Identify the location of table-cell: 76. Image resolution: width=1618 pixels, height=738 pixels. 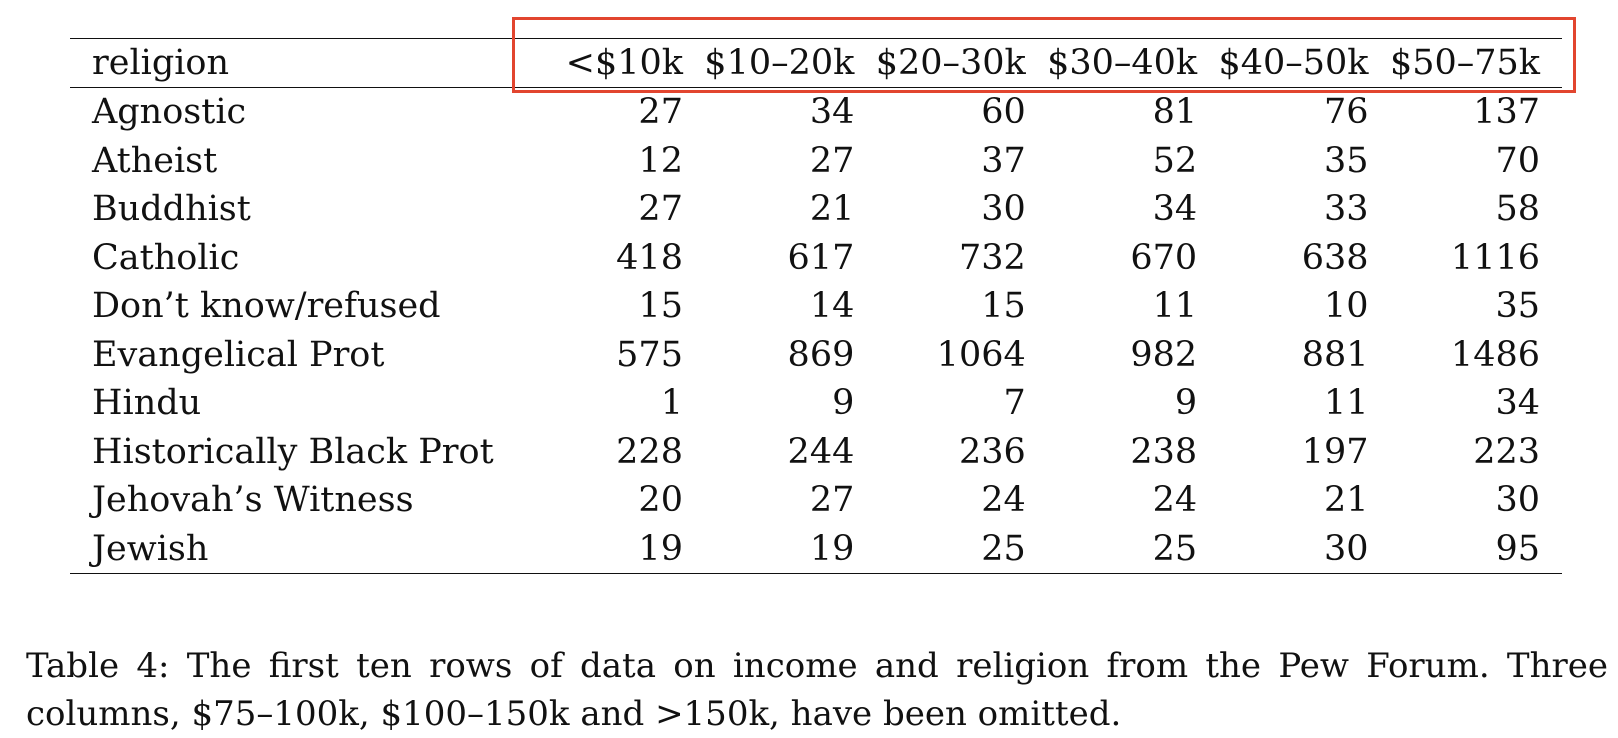
(1346, 112).